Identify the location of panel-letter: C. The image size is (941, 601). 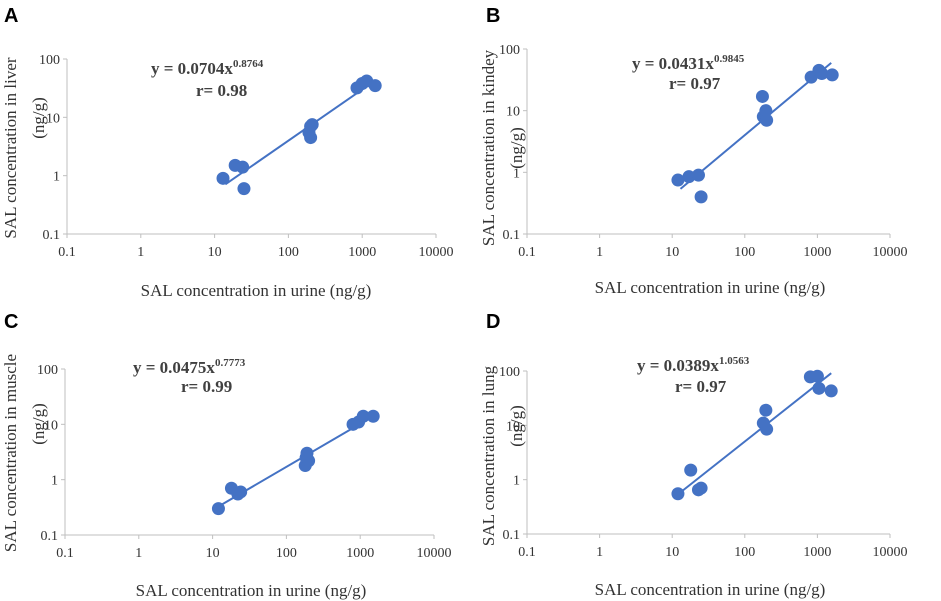
(11, 322).